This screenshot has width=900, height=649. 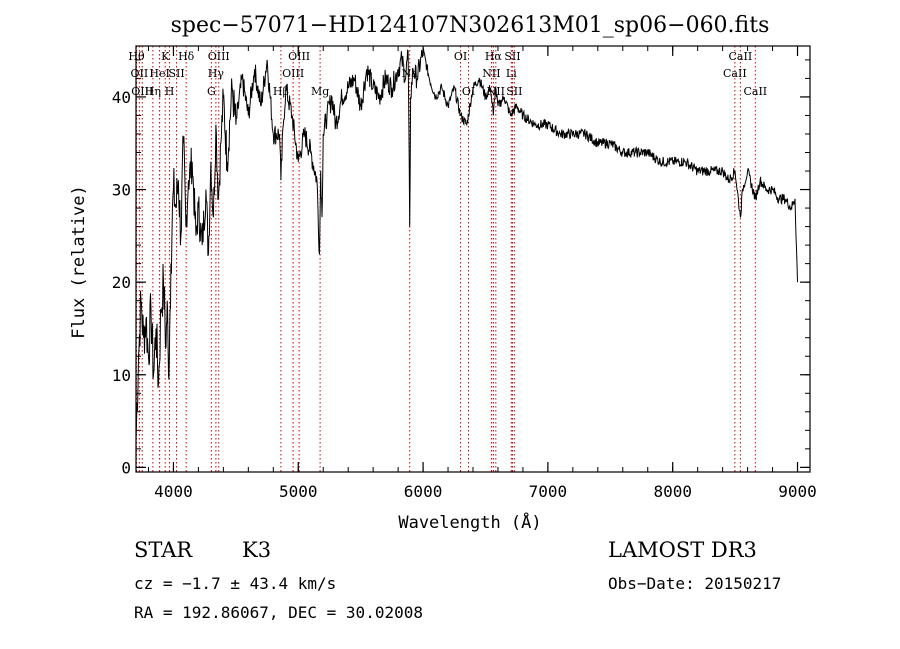 What do you see at coordinates (672, 491) in the screenshot?
I see `x-tick-label: 8000` at bounding box center [672, 491].